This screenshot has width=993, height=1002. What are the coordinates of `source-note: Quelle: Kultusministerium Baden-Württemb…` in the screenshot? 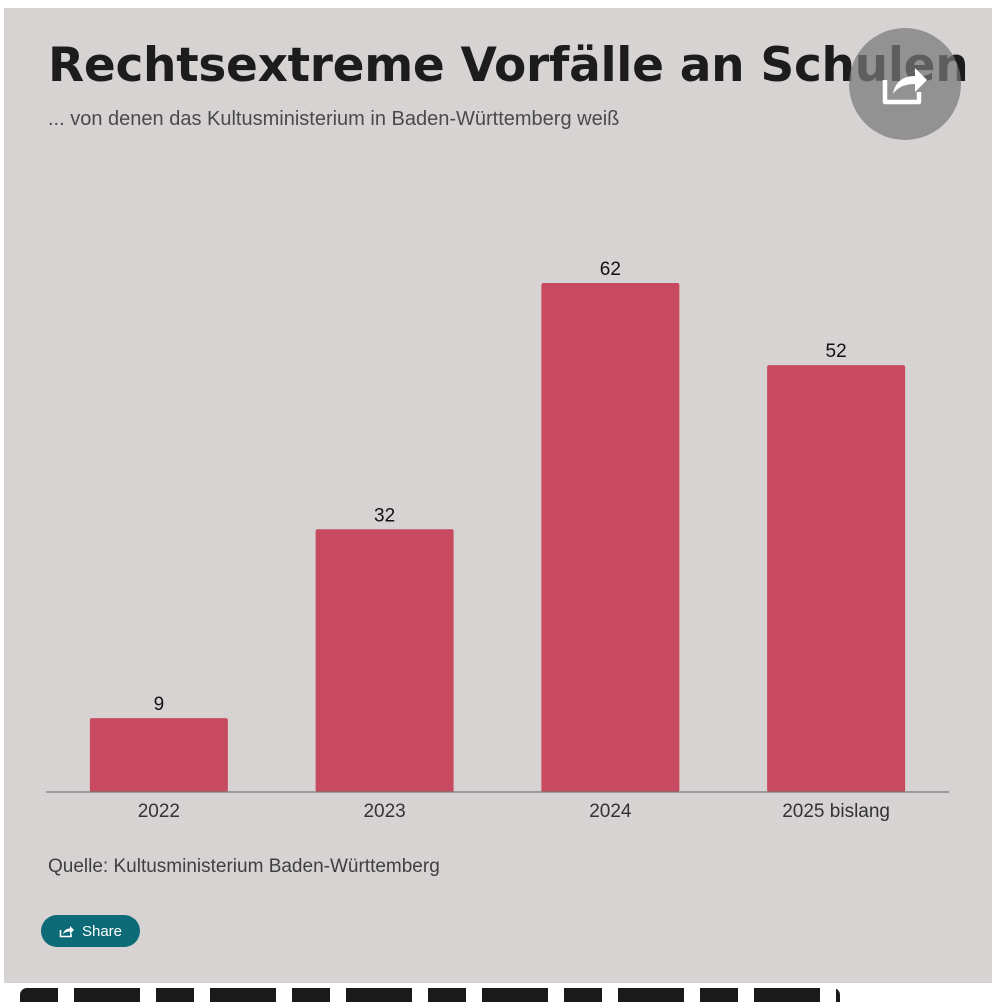 It's located at (244, 866).